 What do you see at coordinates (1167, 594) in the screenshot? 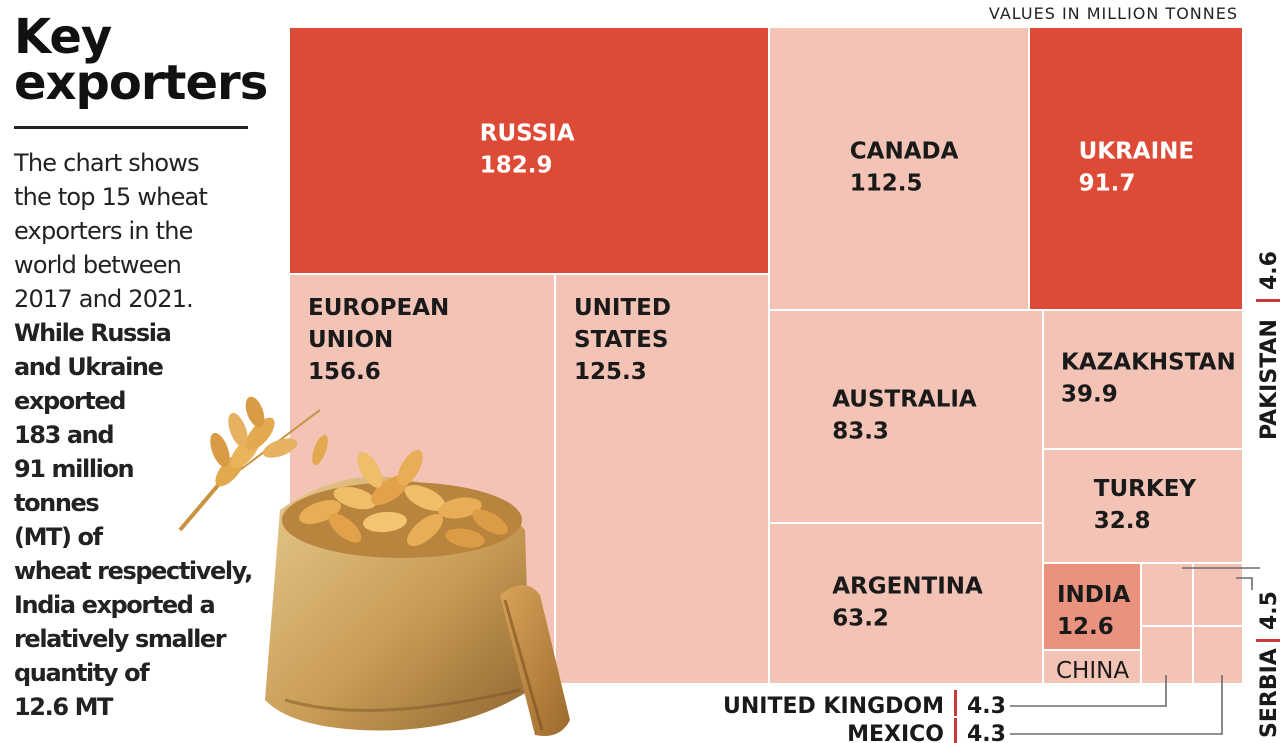
I see `tile-pakistan` at bounding box center [1167, 594].